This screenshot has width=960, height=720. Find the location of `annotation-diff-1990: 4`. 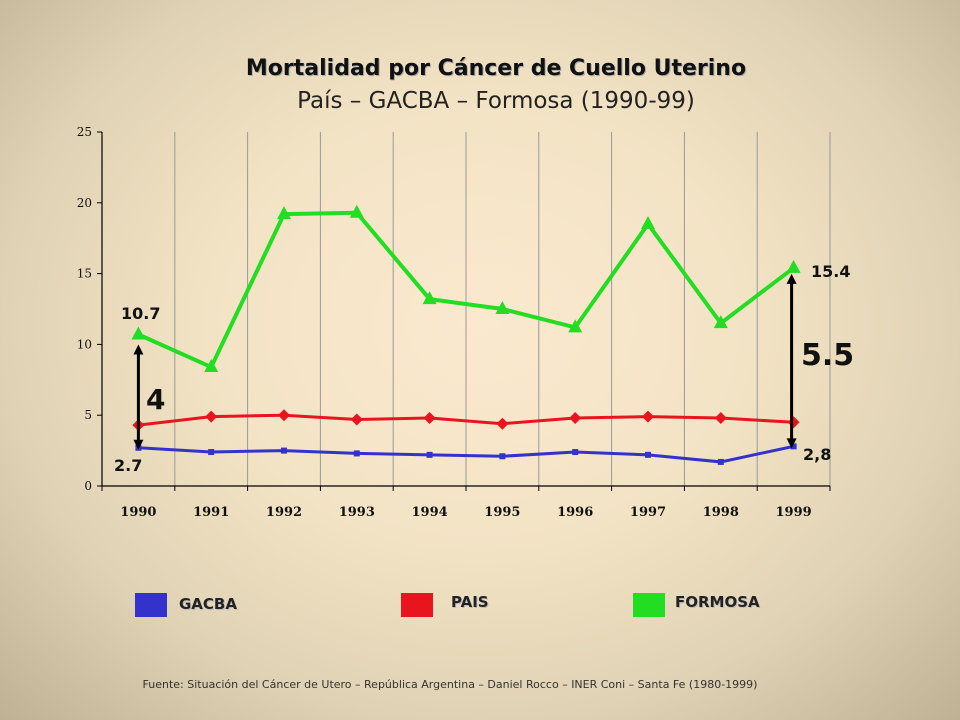

annotation-diff-1990: 4 is located at coordinates (155, 399).